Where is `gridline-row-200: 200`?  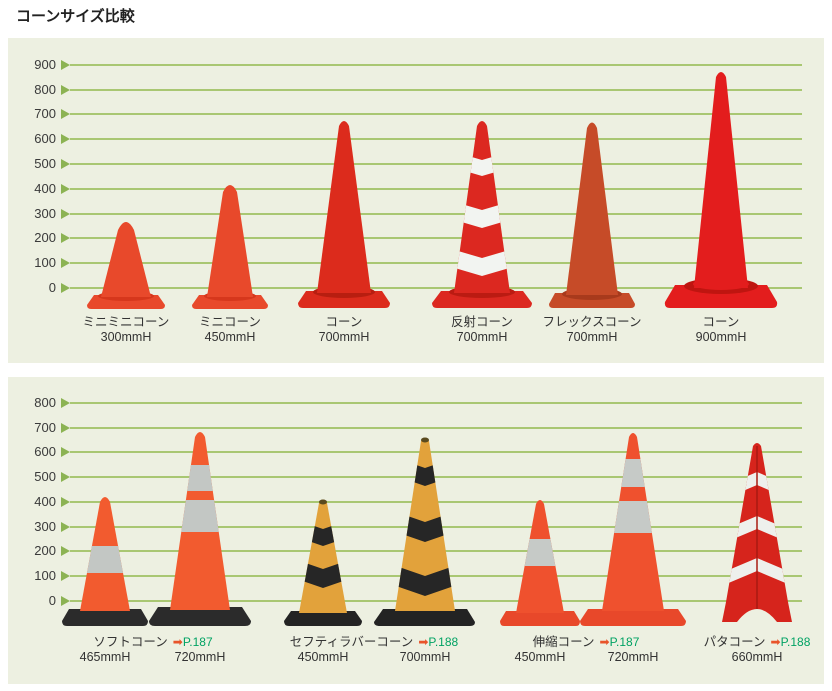
gridline-row-200: 200 is located at coordinates (411, 238).